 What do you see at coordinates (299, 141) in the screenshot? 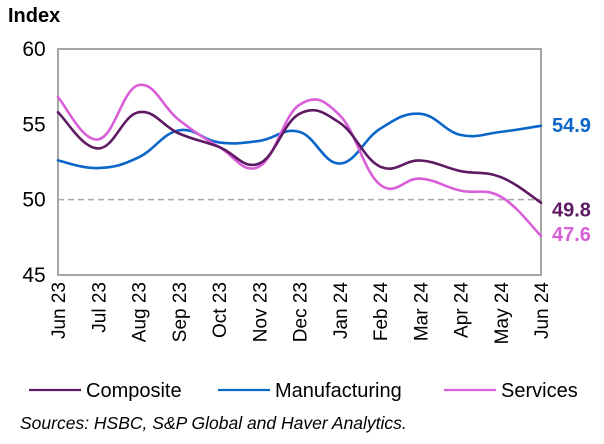
I see `series-line-manufacturing` at bounding box center [299, 141].